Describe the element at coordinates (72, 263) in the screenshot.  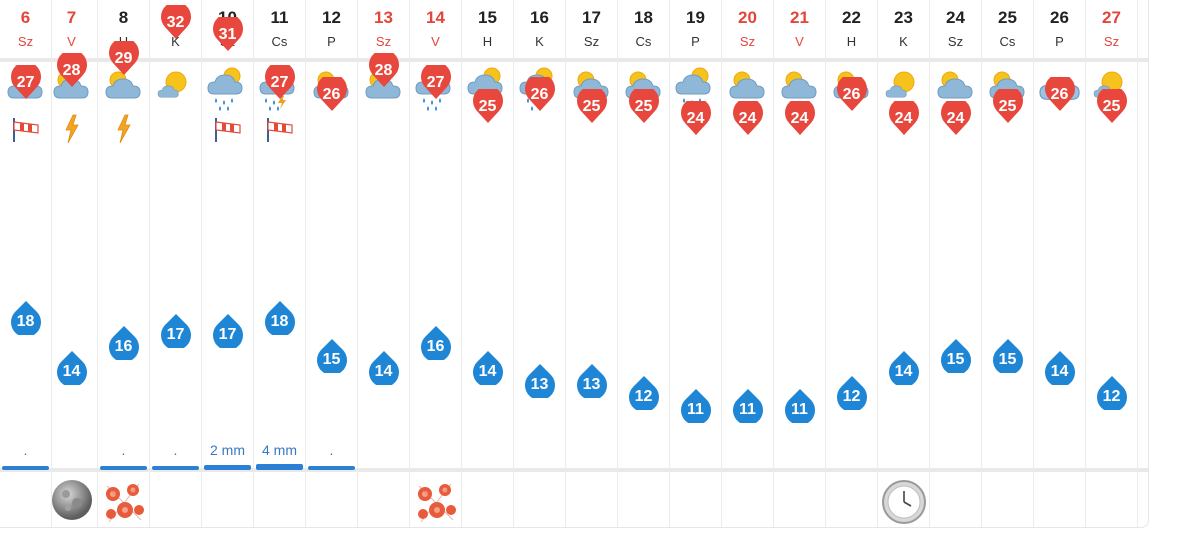
I see `day-column: 7 V 28 14` at that location.